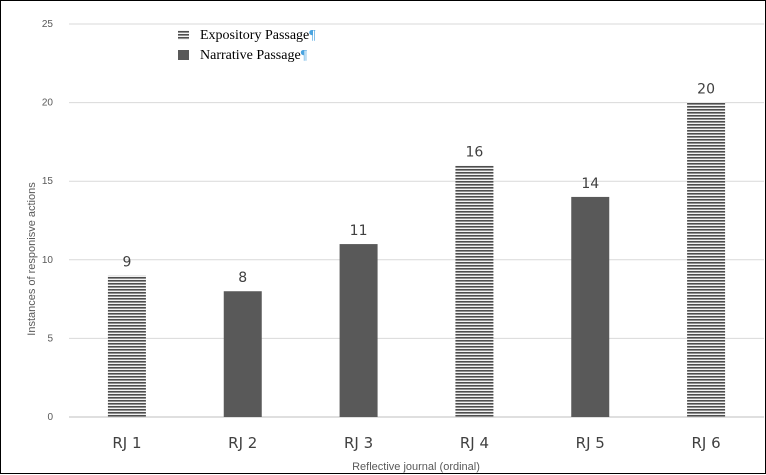 This screenshot has height=475, width=766. Describe the element at coordinates (590, 184) in the screenshot. I see `data-label: 14` at that location.